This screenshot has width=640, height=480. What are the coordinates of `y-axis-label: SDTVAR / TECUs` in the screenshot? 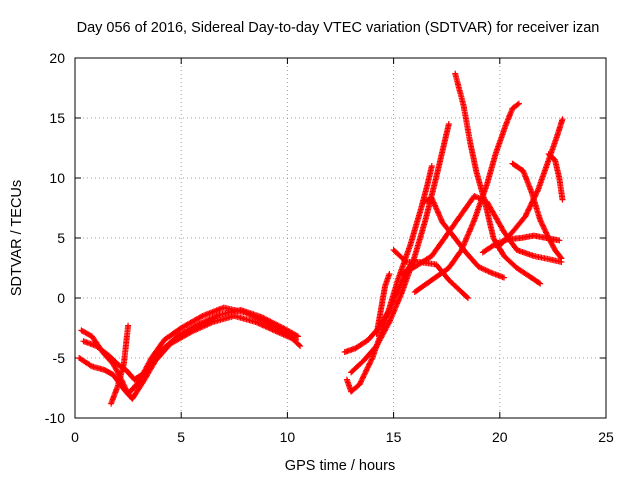 It's located at (17, 238).